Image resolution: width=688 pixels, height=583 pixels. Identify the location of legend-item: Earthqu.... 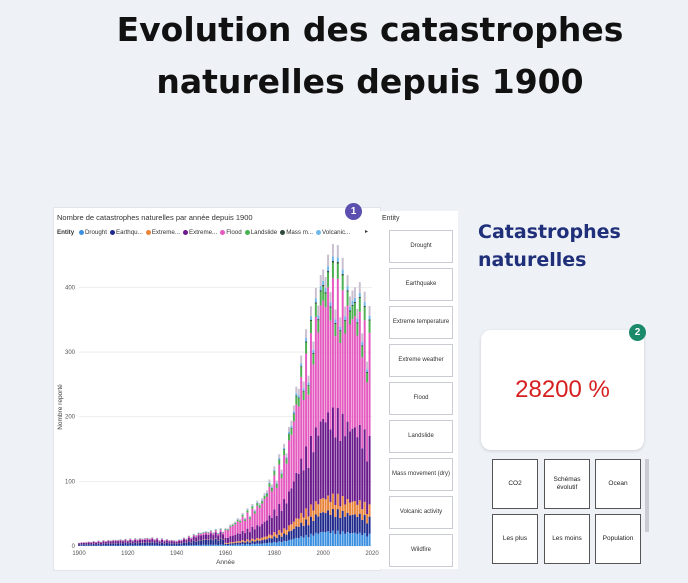
(126, 232).